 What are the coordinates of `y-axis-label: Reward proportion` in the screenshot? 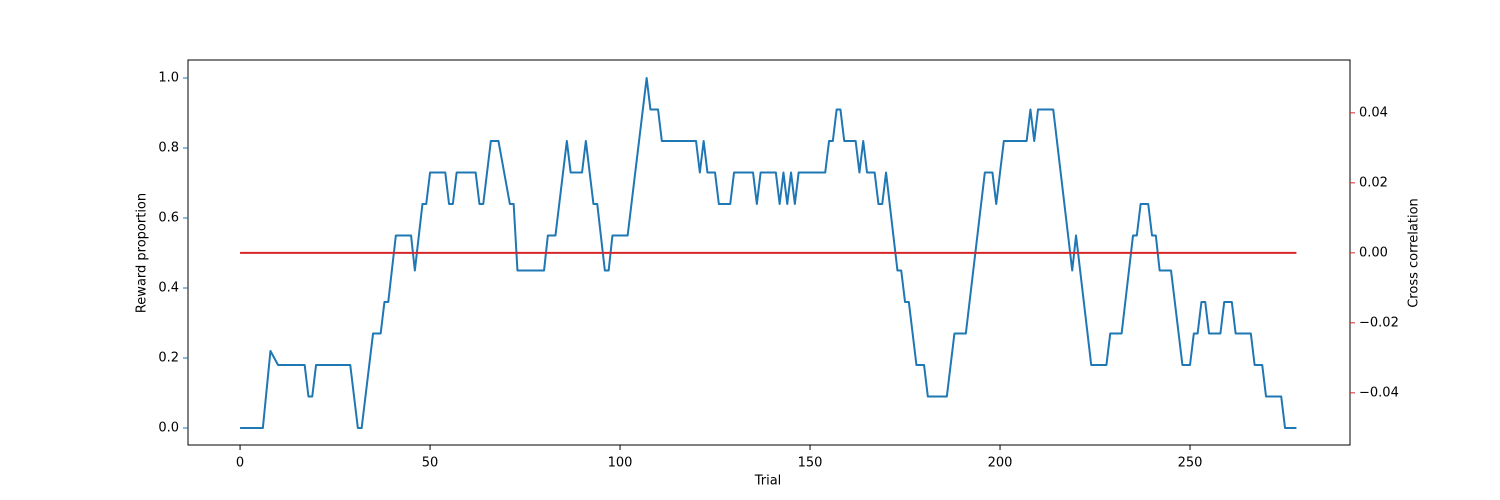 It's located at (142, 253).